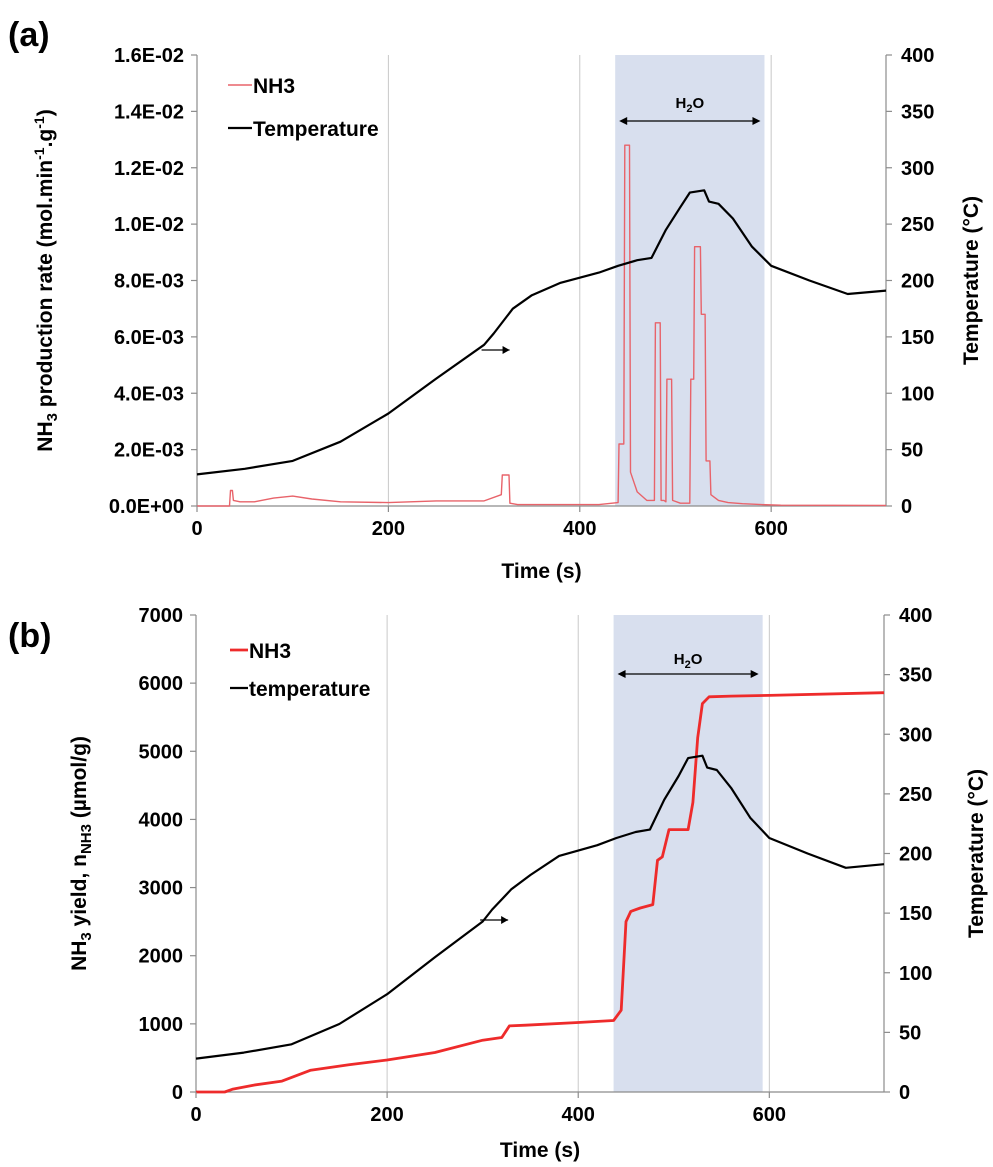  Describe the element at coordinates (161, 752) in the screenshot. I see `panel-b-y-tick-label: 5000` at that location.